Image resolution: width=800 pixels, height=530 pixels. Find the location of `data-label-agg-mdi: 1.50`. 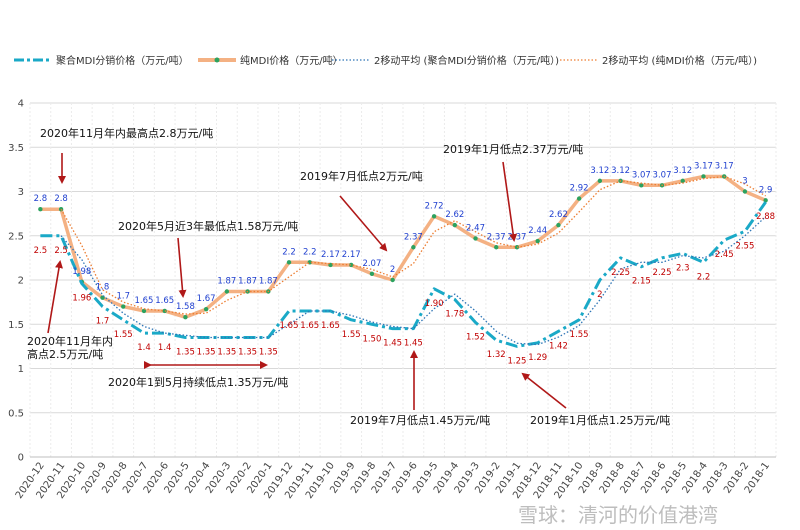

data-label-agg-mdi: 1.50 is located at coordinates (371, 339).